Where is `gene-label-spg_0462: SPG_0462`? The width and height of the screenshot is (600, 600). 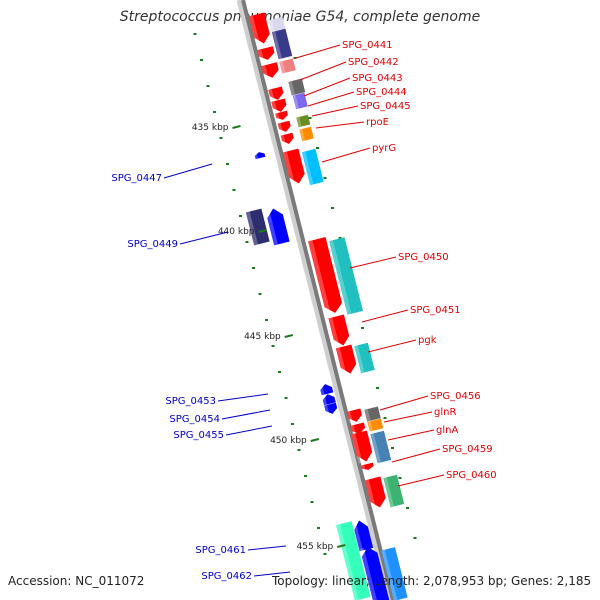 gene-label-spg_0462: SPG_0462 is located at coordinates (226, 576).